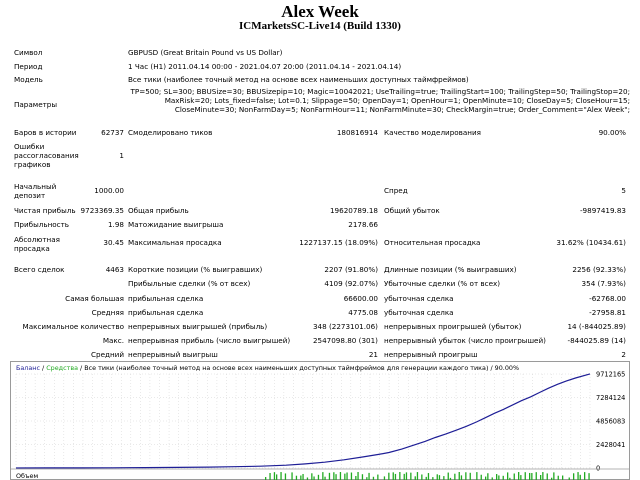 This screenshot has width=640, height=480. Describe the element at coordinates (320, 26) in the screenshot. I see `report-subtitle: ICMarketsSC-Live14 (Build 1330)` at that location.